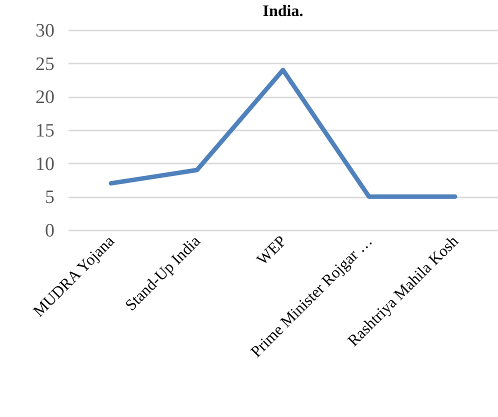 This screenshot has width=498, height=417. What do you see at coordinates (45, 31) in the screenshot?
I see `y-tick-label: 30` at bounding box center [45, 31].